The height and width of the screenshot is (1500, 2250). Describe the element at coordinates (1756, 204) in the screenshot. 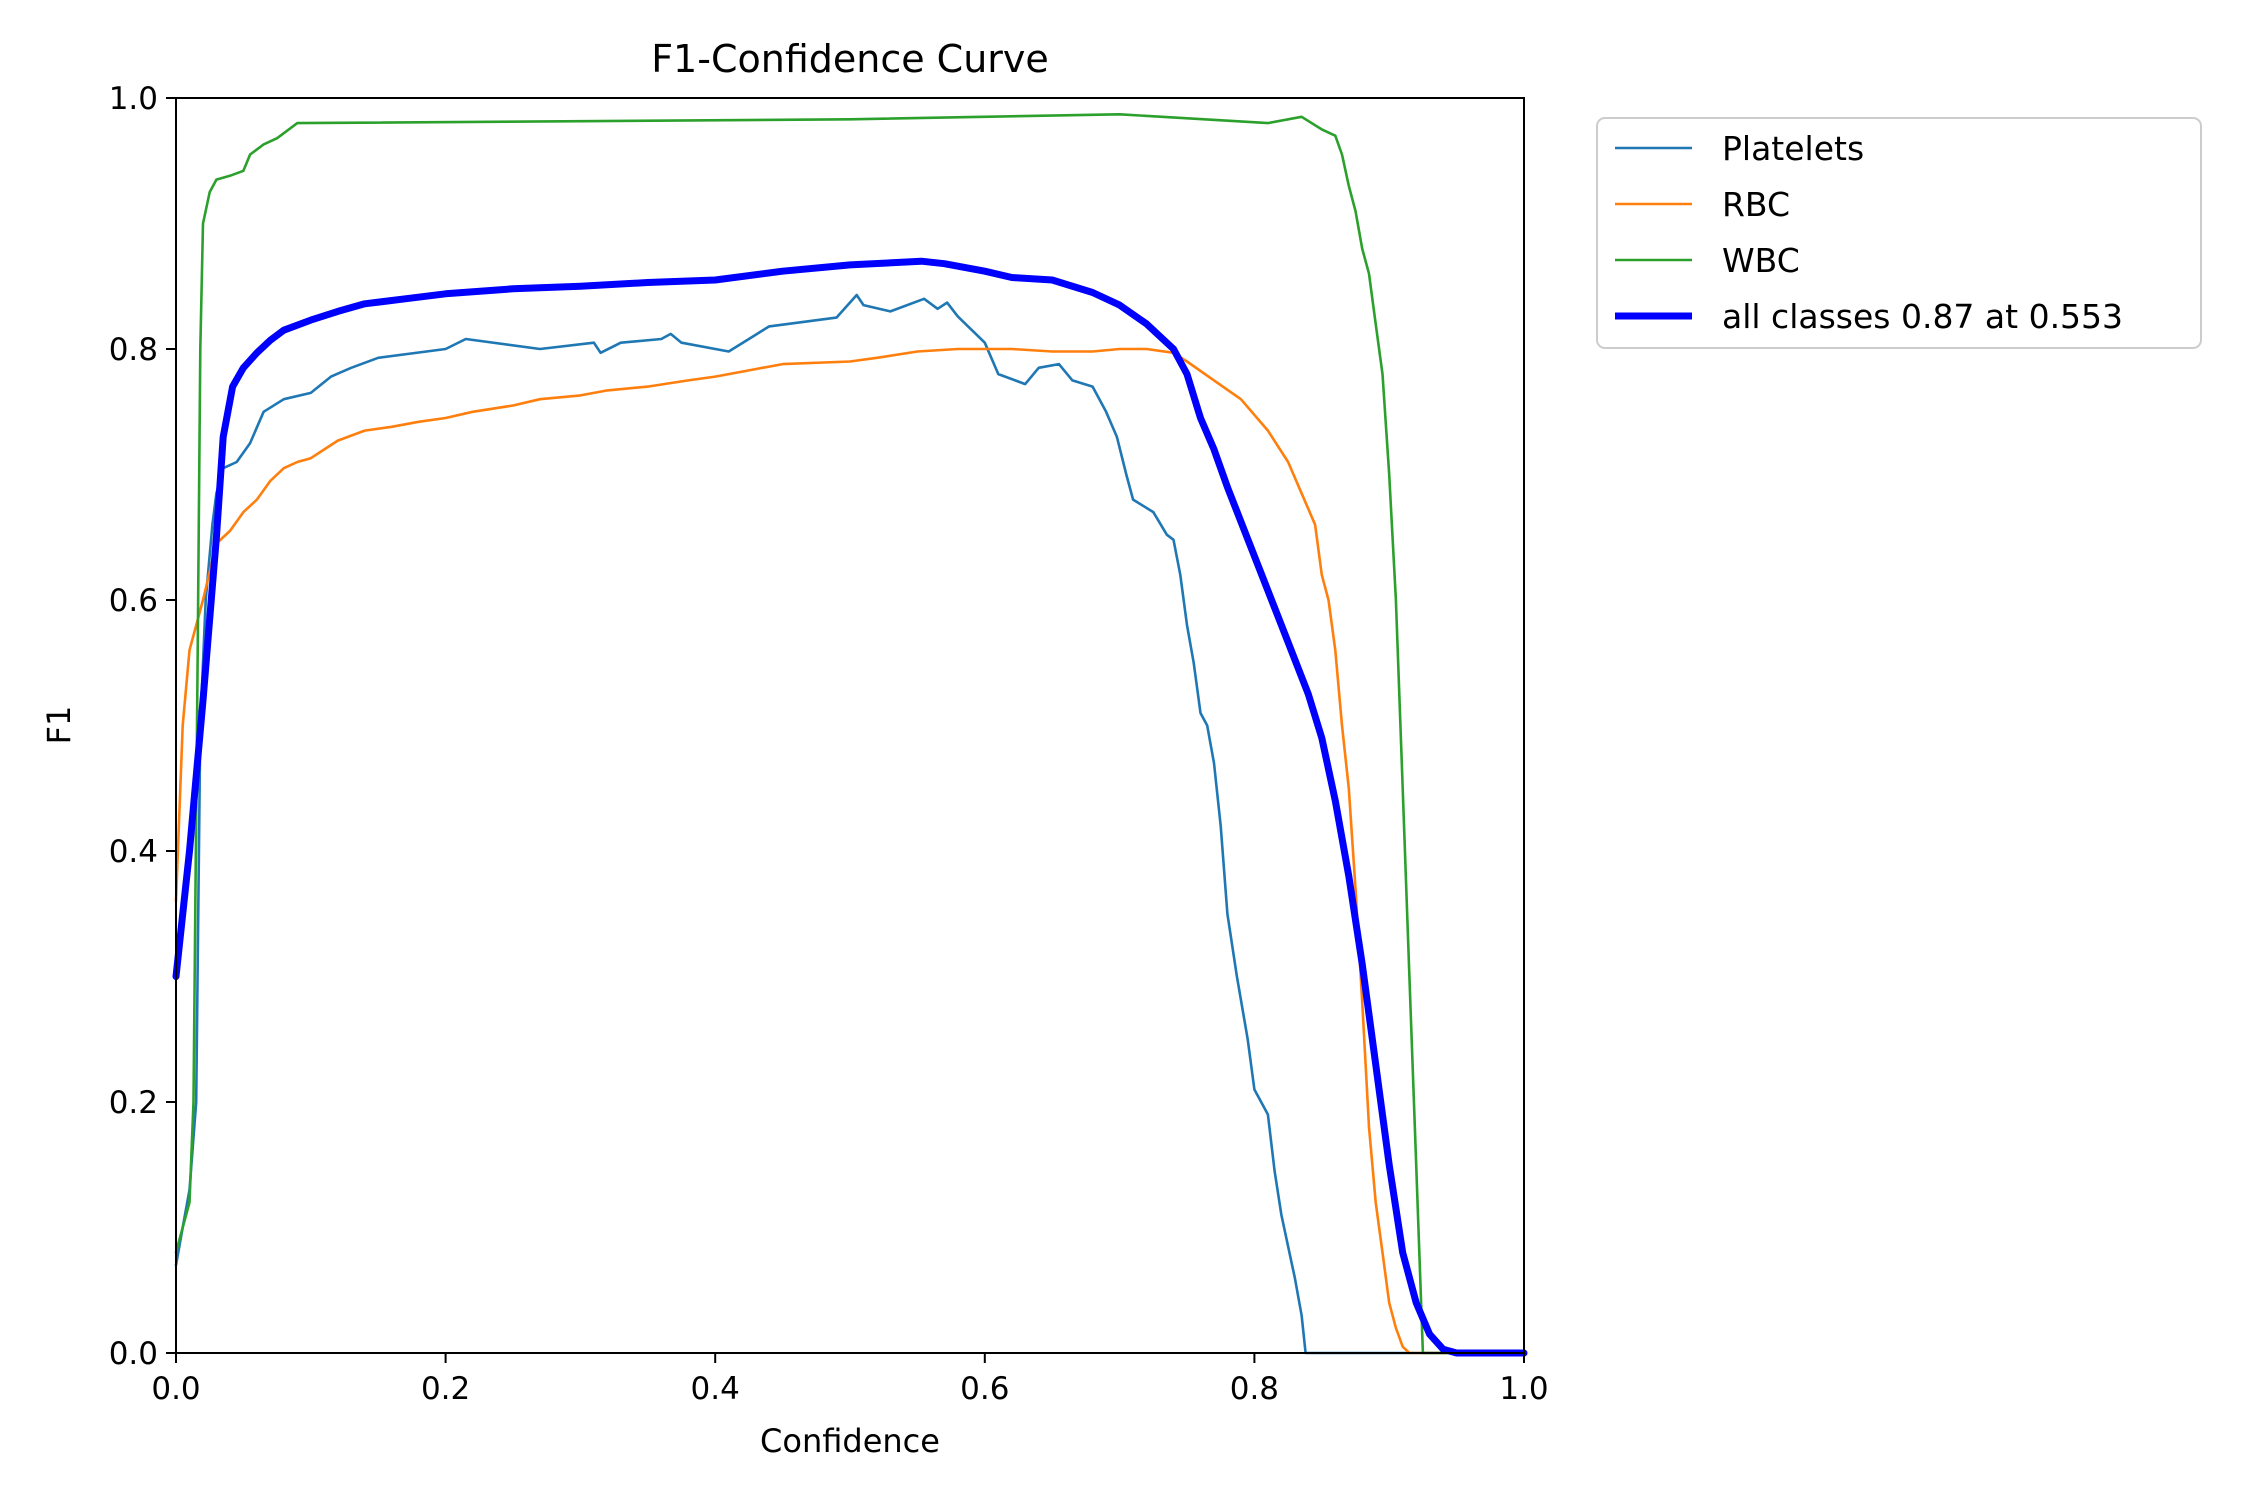

I see `legend-label: RBC` at that location.